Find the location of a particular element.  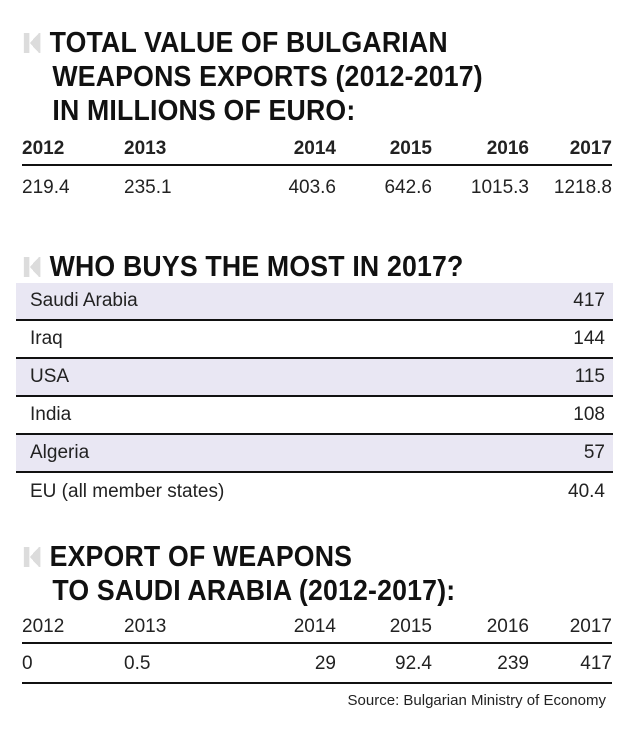

value-cell: 417 is located at coordinates (596, 663).